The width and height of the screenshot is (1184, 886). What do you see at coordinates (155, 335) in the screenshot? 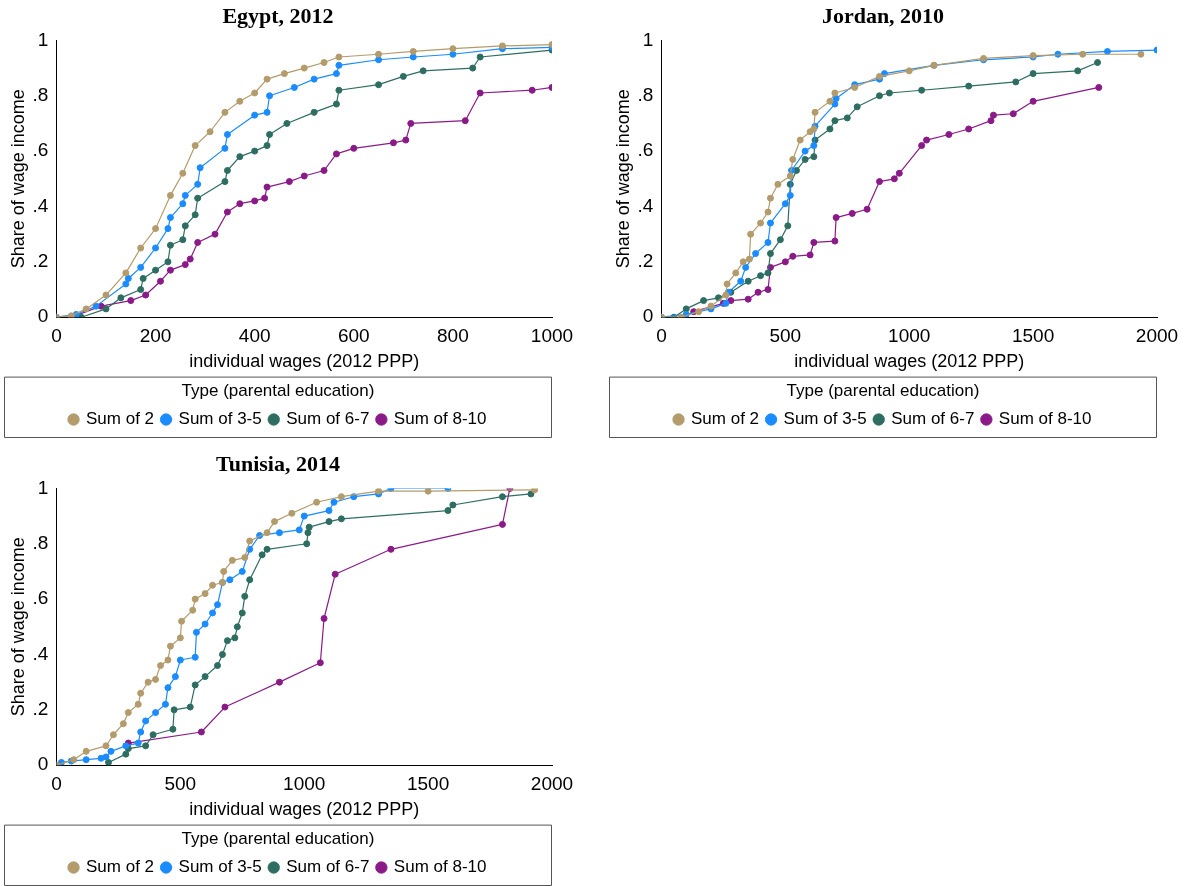
I see `x-tick-label: 200` at bounding box center [155, 335].